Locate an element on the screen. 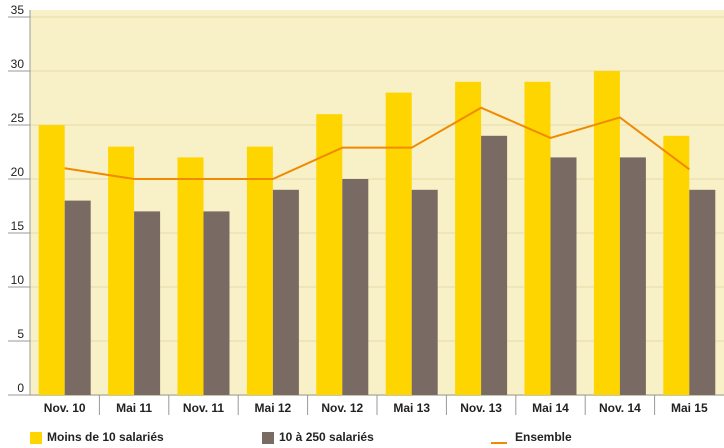 Image resolution: width=724 pixels, height=448 pixels. legend-label: 10 à 250 salariés is located at coordinates (326, 437).